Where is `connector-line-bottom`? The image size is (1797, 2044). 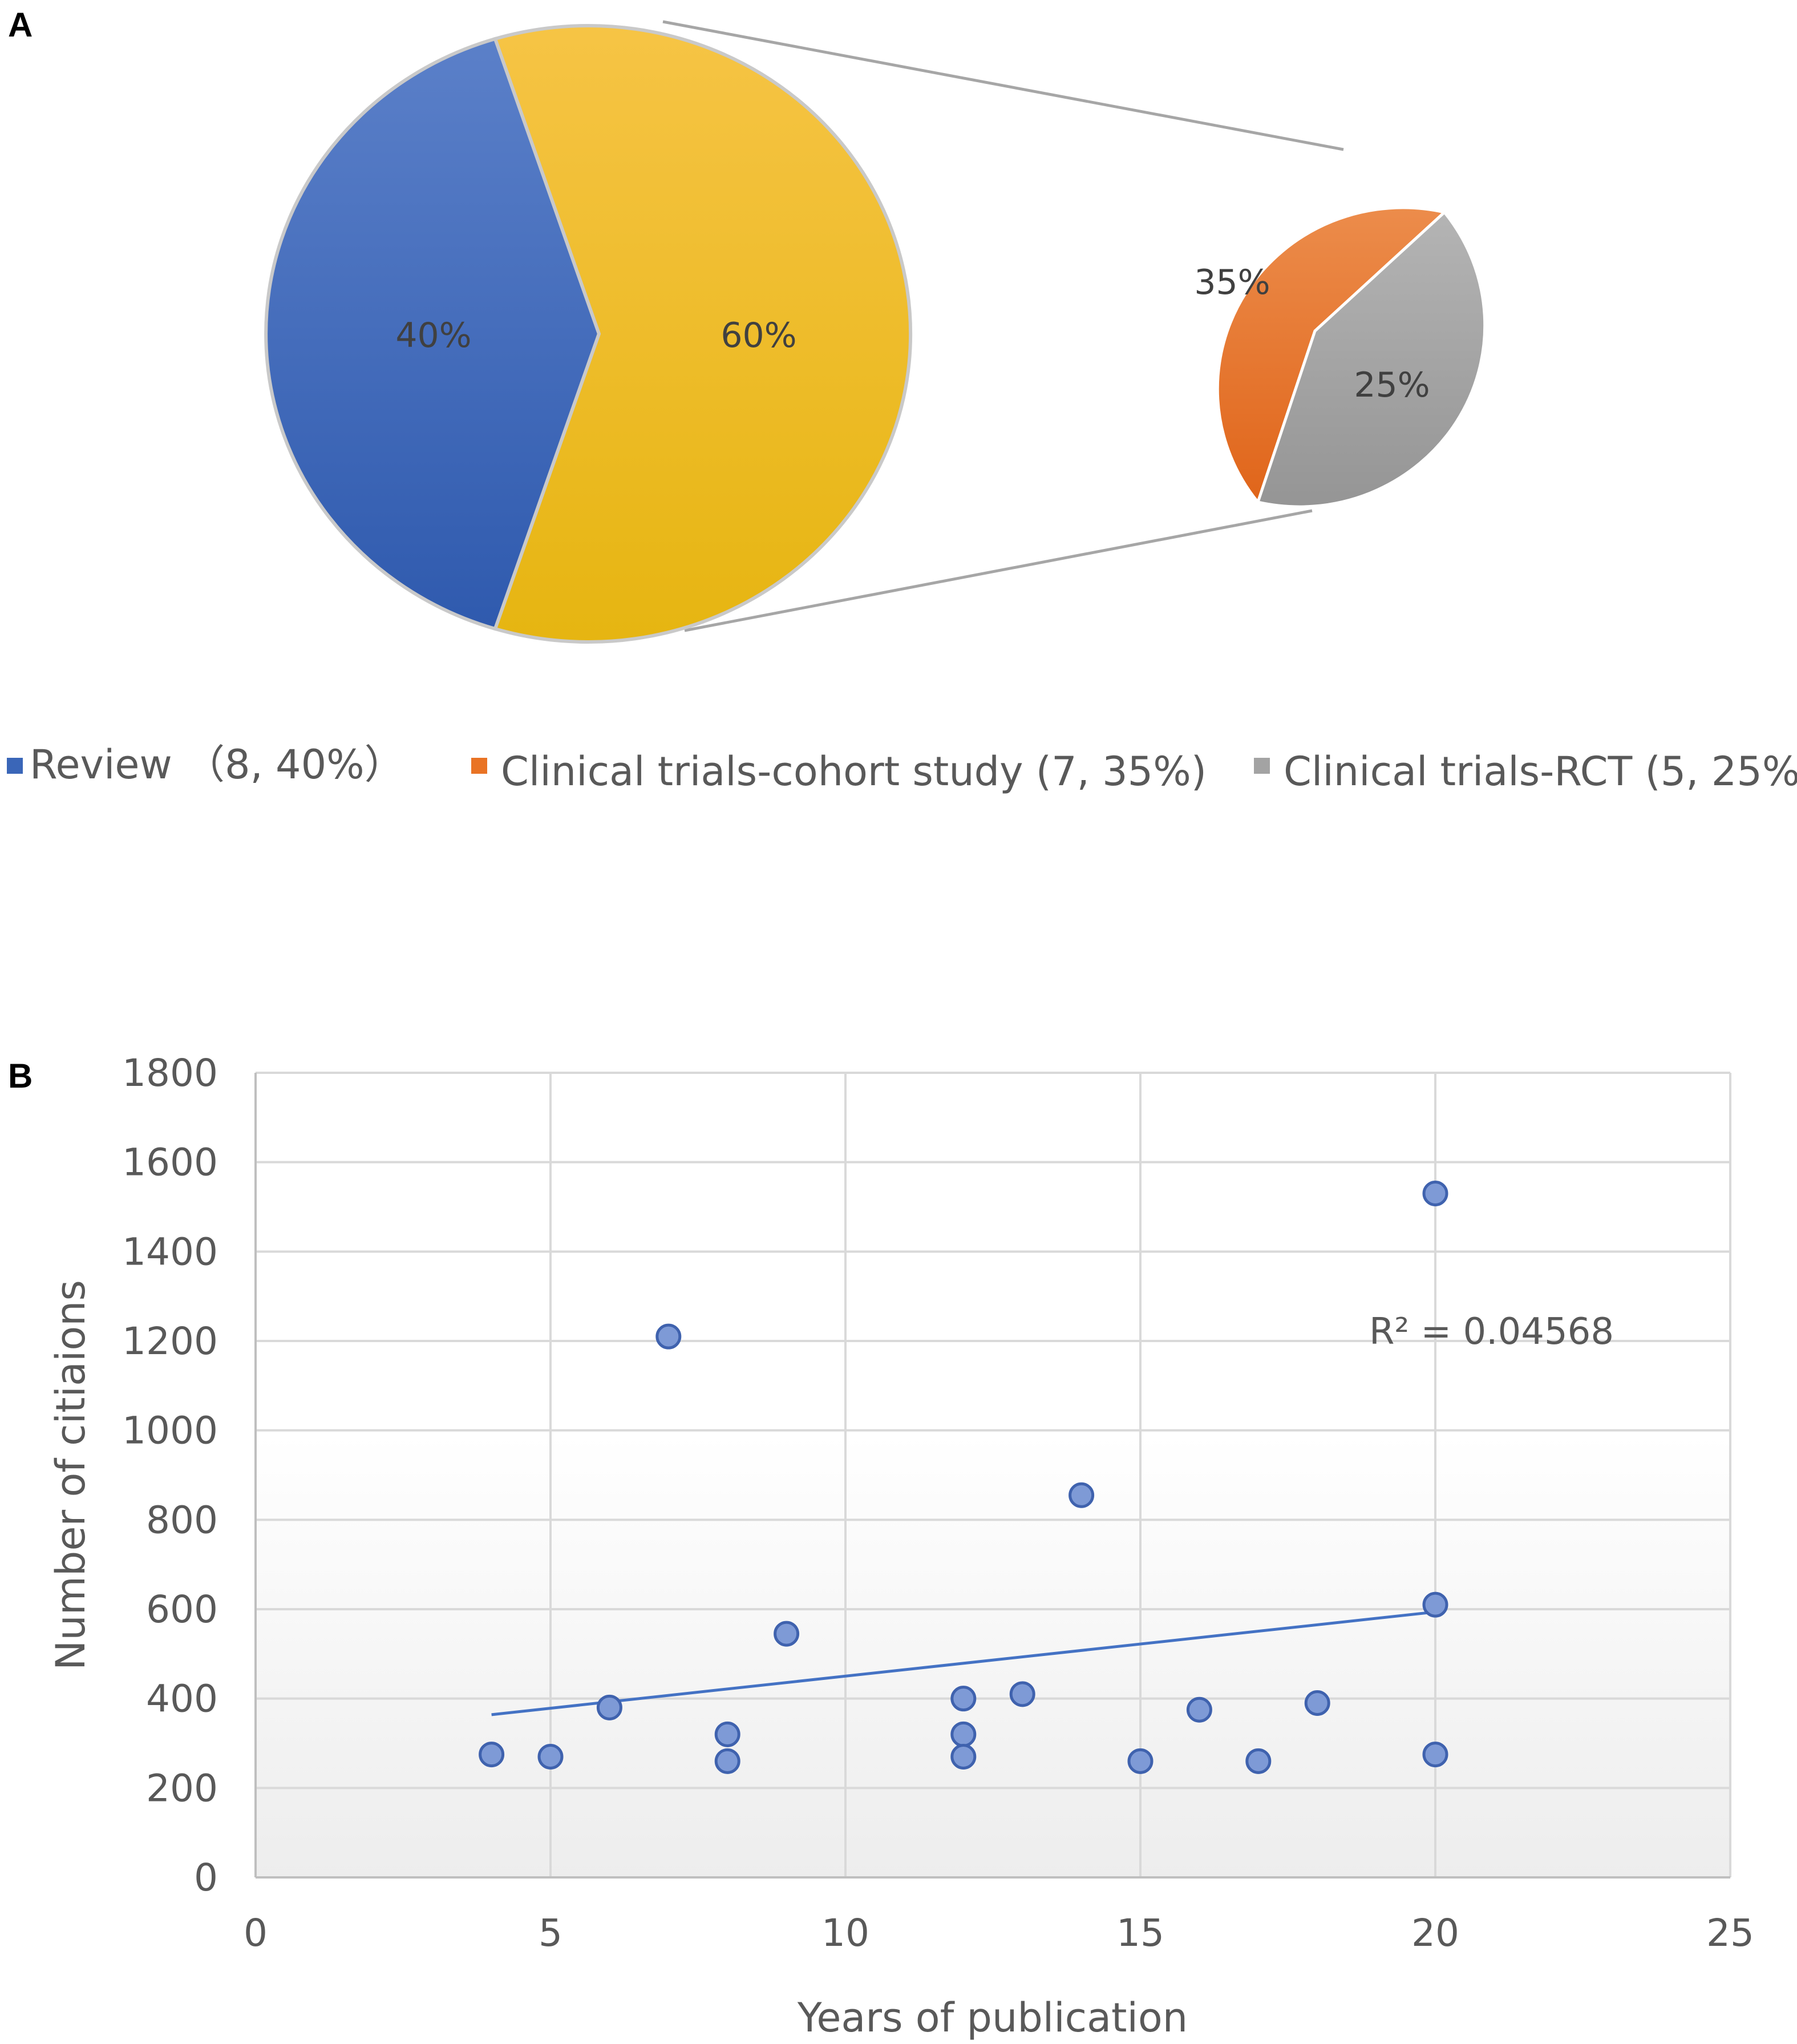 connector-line-bottom is located at coordinates (998, 570).